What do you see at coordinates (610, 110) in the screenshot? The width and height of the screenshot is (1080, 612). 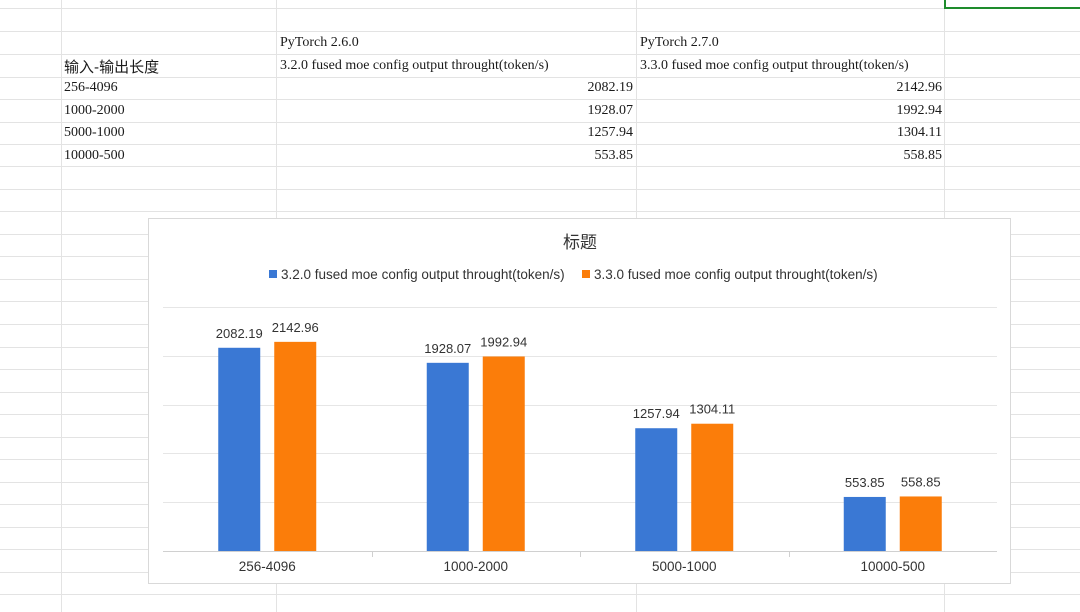 I see `row-2-value-1: 1928.07` at bounding box center [610, 110].